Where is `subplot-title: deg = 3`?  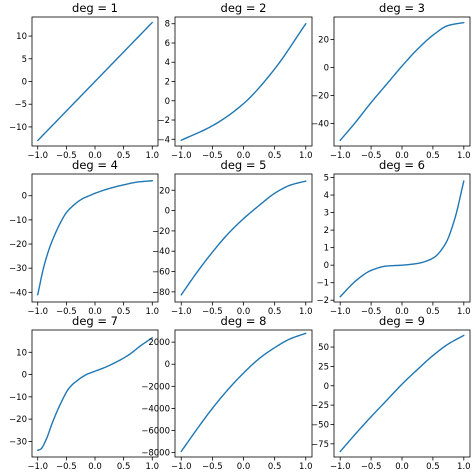
subplot-title: deg = 3 is located at coordinates (402, 8).